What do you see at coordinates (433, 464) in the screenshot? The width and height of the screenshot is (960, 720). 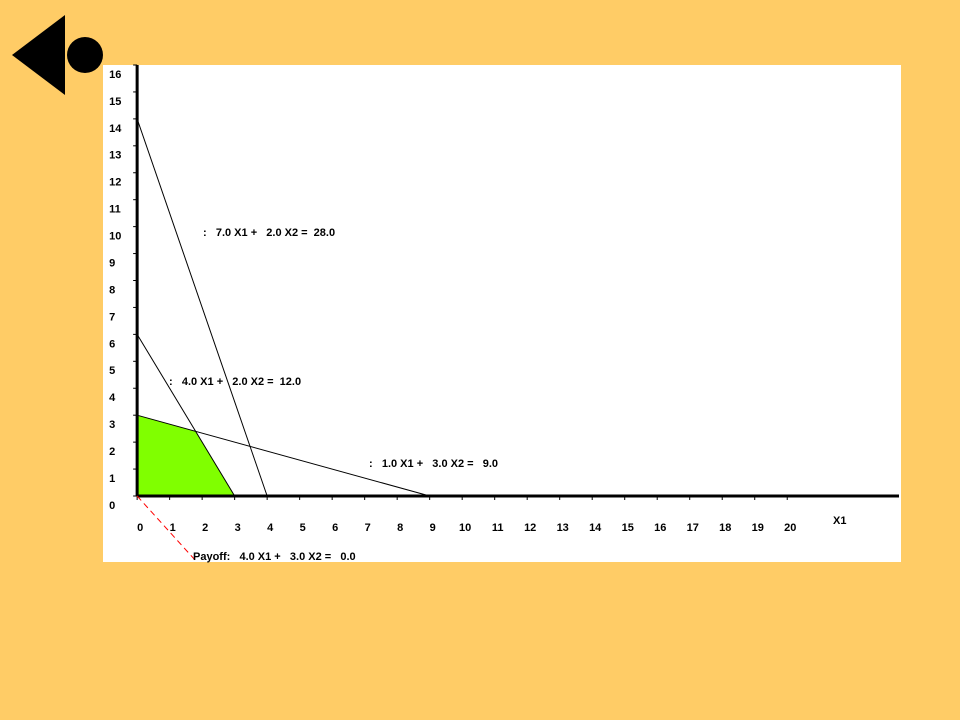 I see `constraint-label: : 1.0 X1 + 3.0 X2 = 9.0` at bounding box center [433, 464].